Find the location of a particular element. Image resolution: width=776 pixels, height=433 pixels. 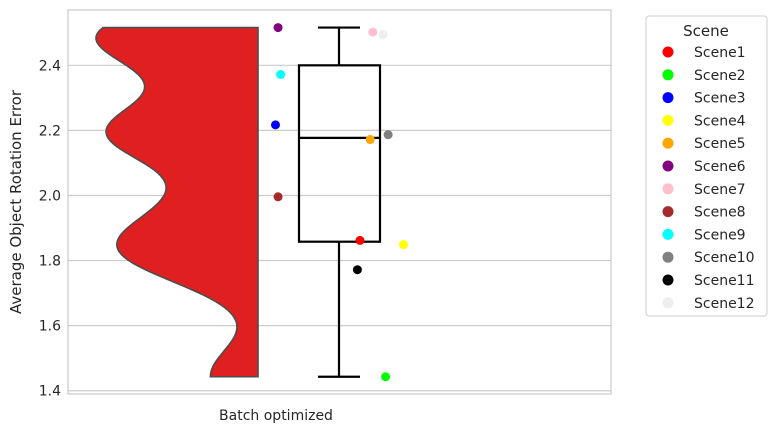

legend-label-scene8: Scene8 is located at coordinates (720, 213).